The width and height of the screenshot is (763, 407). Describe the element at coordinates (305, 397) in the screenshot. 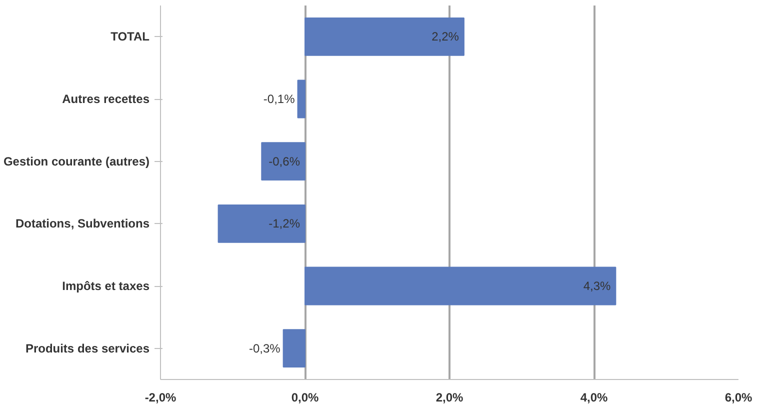

I see `x-tick-label: 0,0%` at that location.